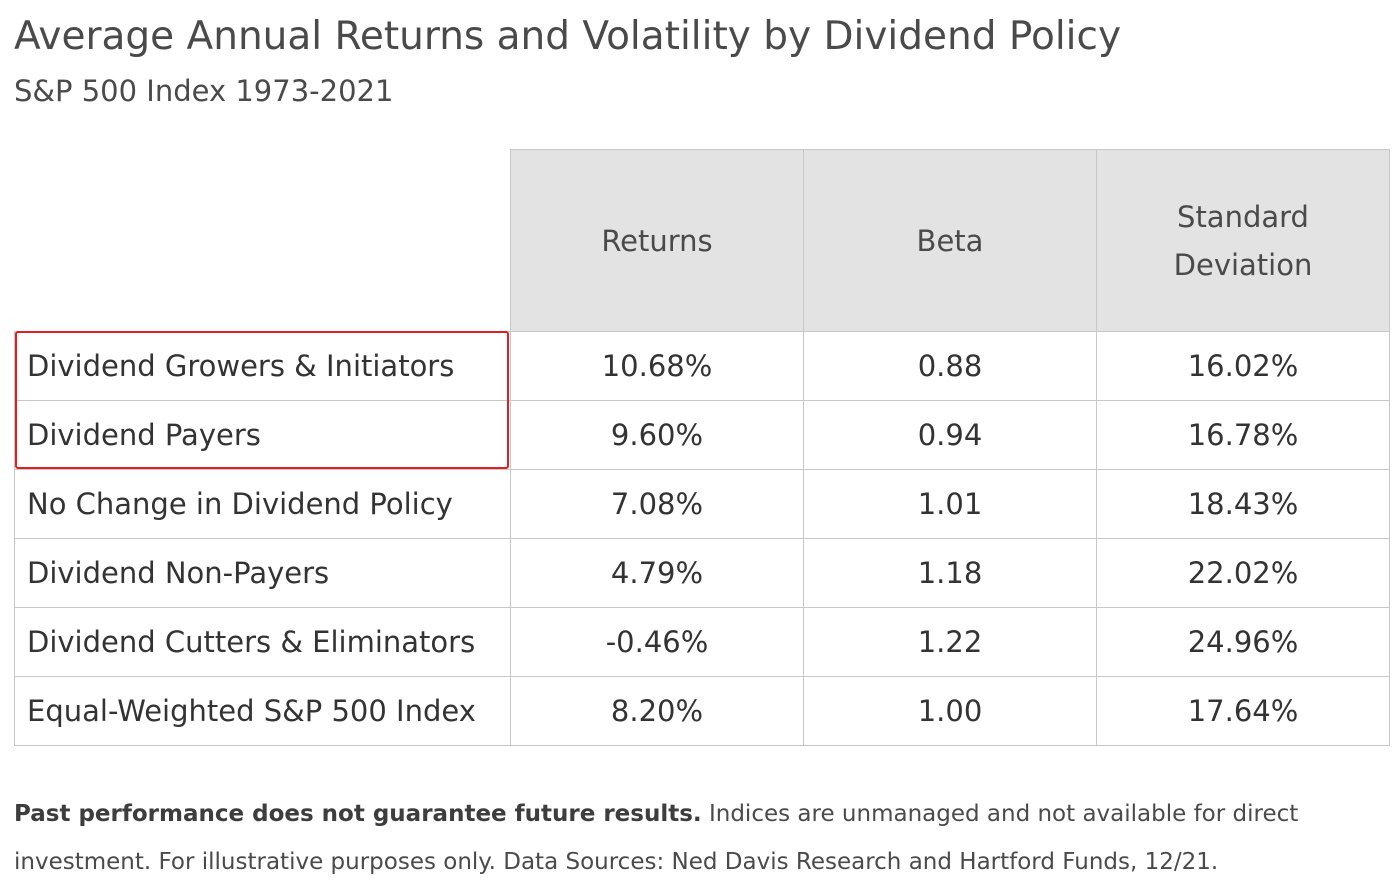 The width and height of the screenshot is (1399, 888). I want to click on returns-cell: 4.79%, so click(657, 573).